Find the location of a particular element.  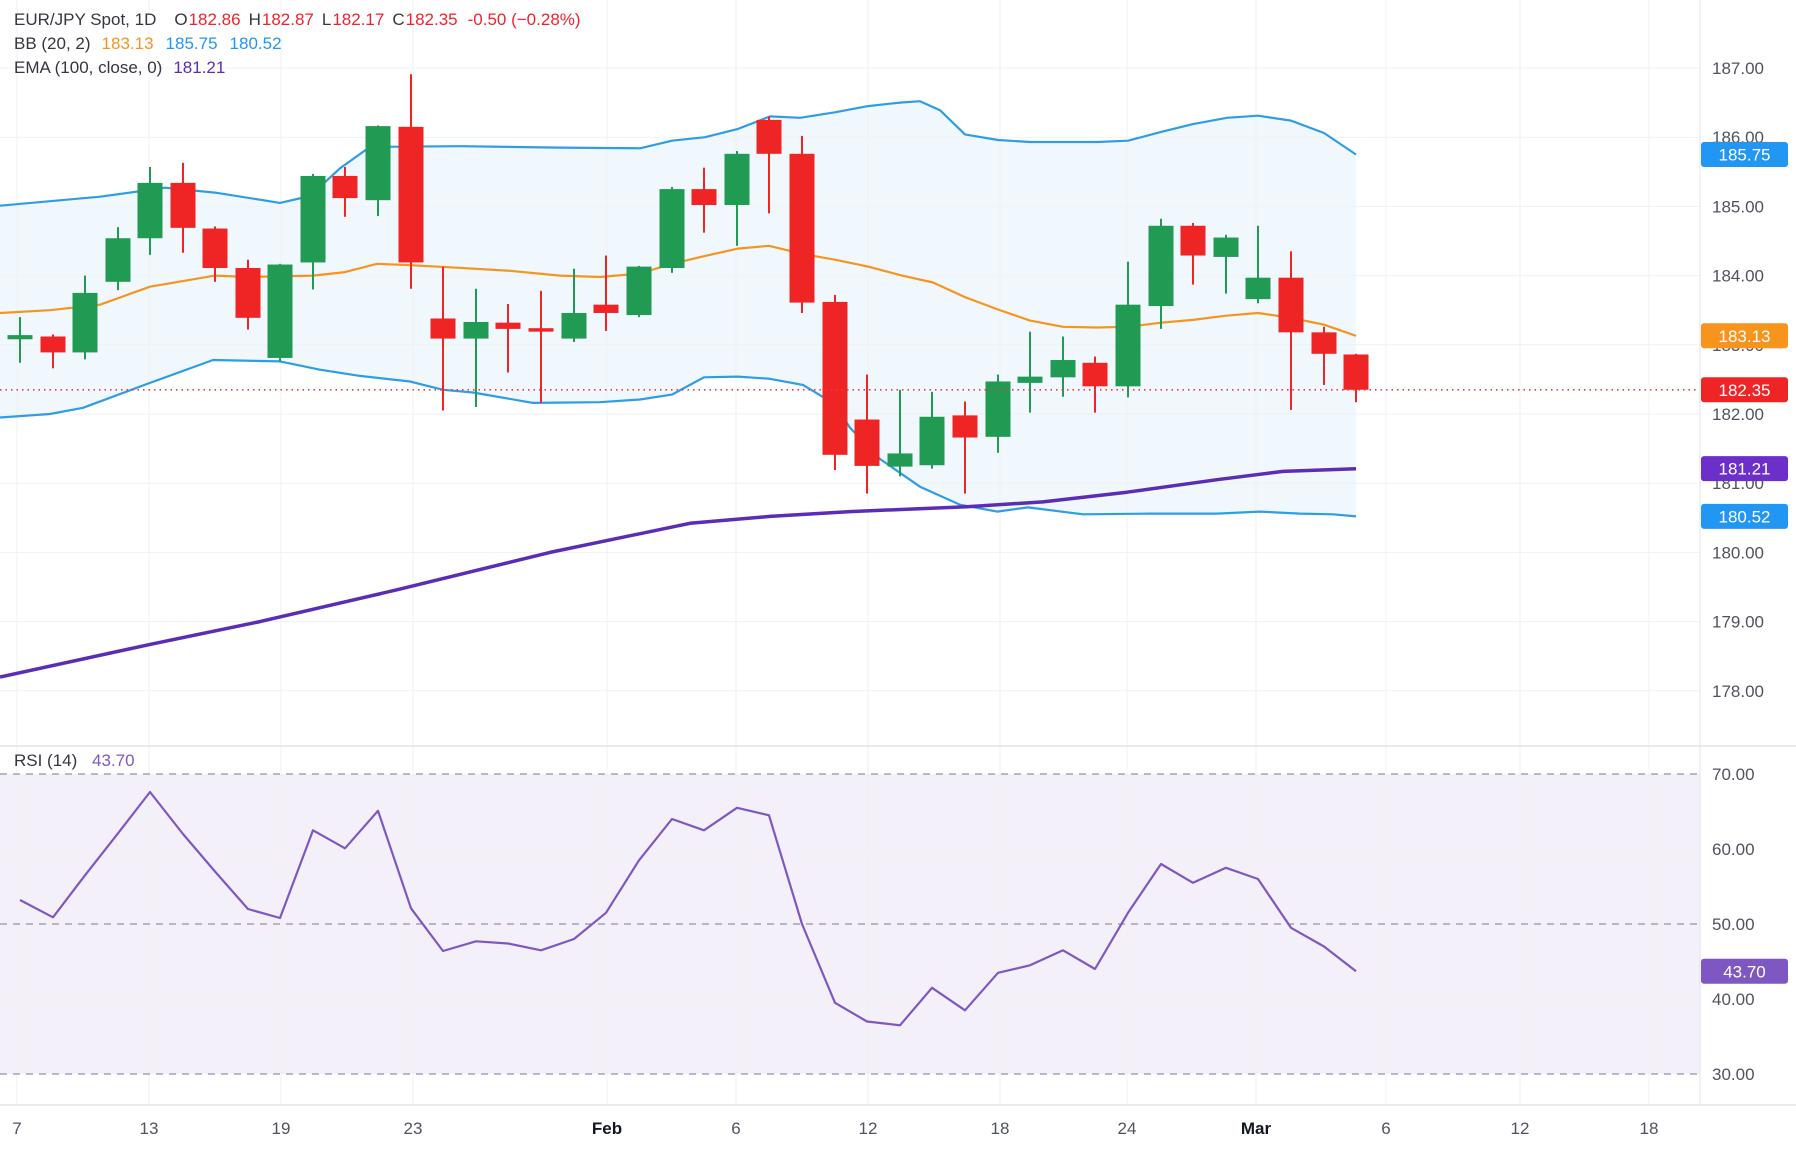

bb-basis-value: 183.13 is located at coordinates (127, 43).